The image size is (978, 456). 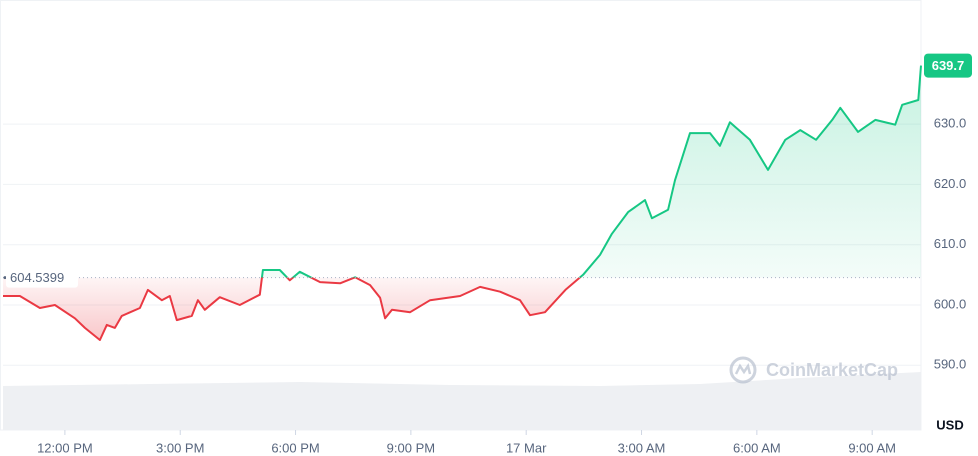 I want to click on x-tick-label: 17 Mar, so click(x=526, y=447).